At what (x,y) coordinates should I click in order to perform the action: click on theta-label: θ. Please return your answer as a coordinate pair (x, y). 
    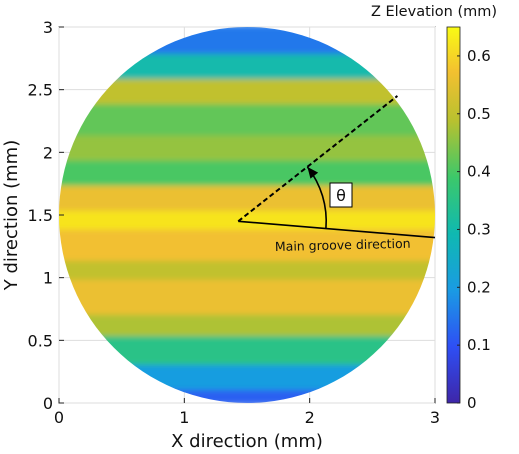
    Looking at the image, I should click on (341, 195).